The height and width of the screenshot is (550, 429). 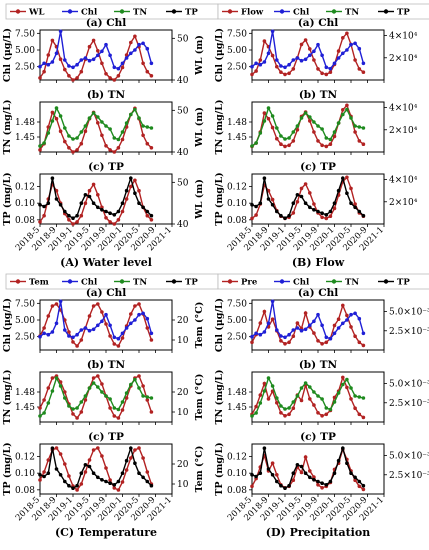 What do you see at coordinates (183, 81) in the screenshot?
I see `y2-tick-label: 40` at bounding box center [183, 81].